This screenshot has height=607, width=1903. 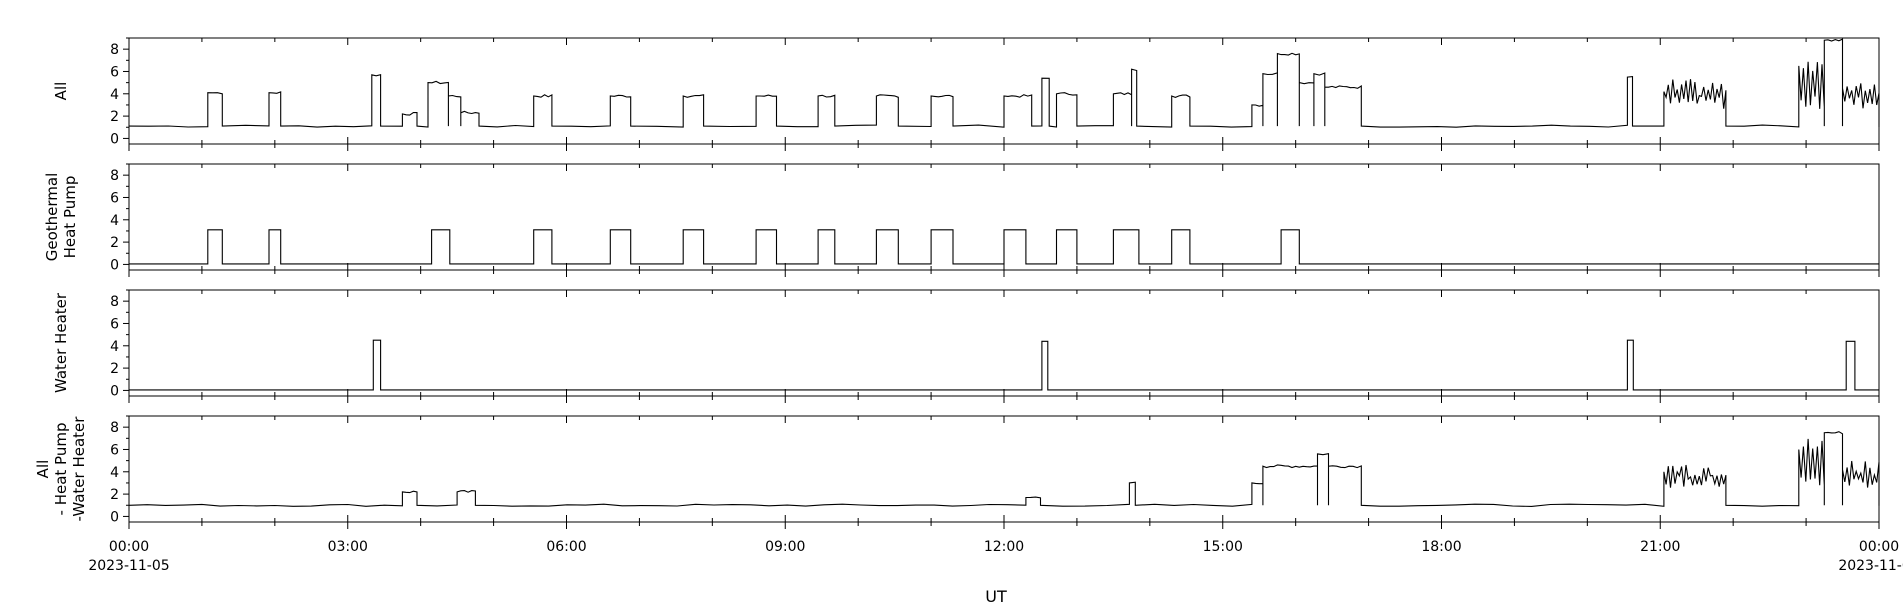 I want to click on x-tick-label: 06:00, so click(x=566, y=547).